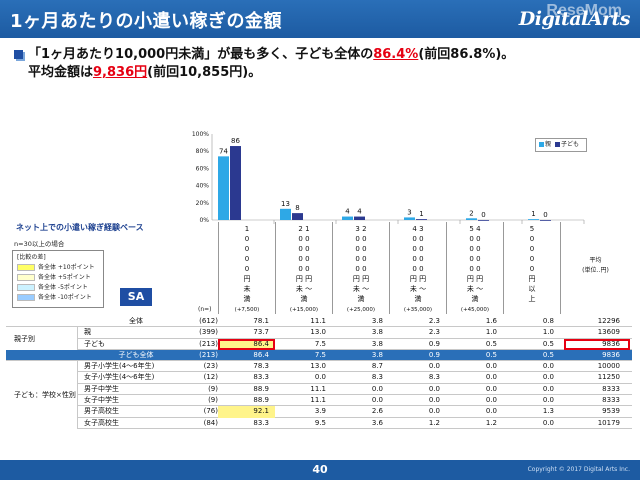  What do you see at coordinates (531, 268) in the screenshot?
I see `category-header: 5 0 0 0 0 円 以 上` at bounding box center [531, 268].